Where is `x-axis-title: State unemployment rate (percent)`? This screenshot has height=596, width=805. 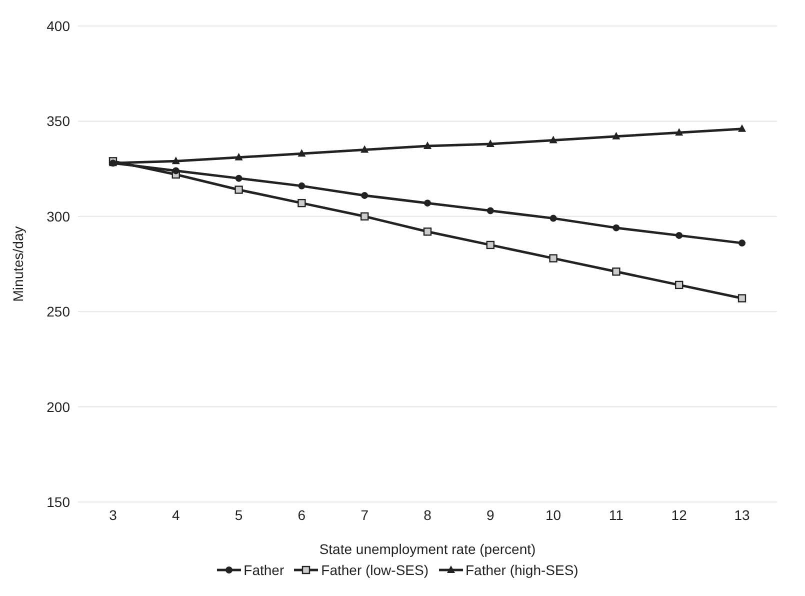
x-axis-title: State unemployment rate (percent) is located at coordinates (427, 549).